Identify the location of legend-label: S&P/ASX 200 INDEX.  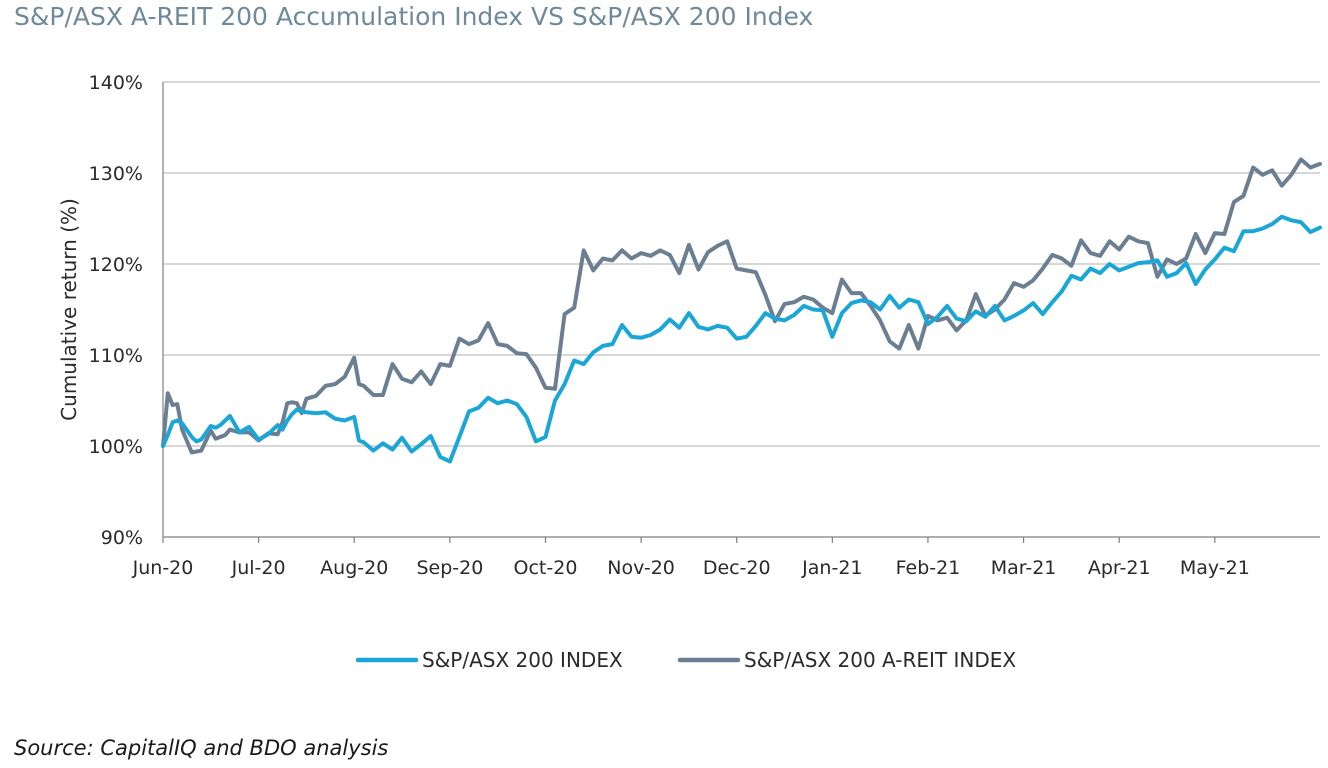
(522, 660).